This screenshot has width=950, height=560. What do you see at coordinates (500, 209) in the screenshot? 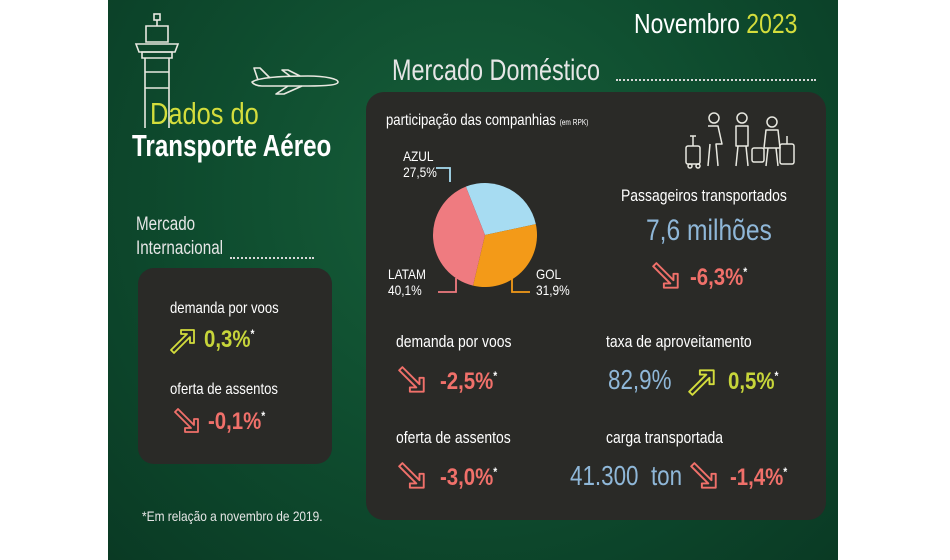
I see `pie-slice-azul` at bounding box center [500, 209].